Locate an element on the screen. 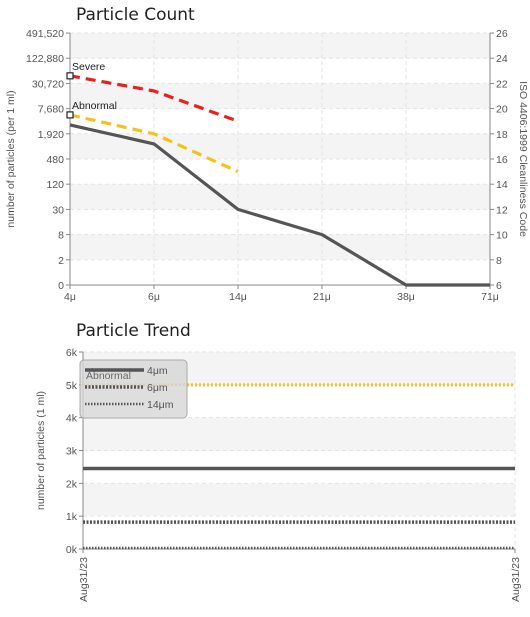  chart1-series-abnormal-marker is located at coordinates (70, 115).